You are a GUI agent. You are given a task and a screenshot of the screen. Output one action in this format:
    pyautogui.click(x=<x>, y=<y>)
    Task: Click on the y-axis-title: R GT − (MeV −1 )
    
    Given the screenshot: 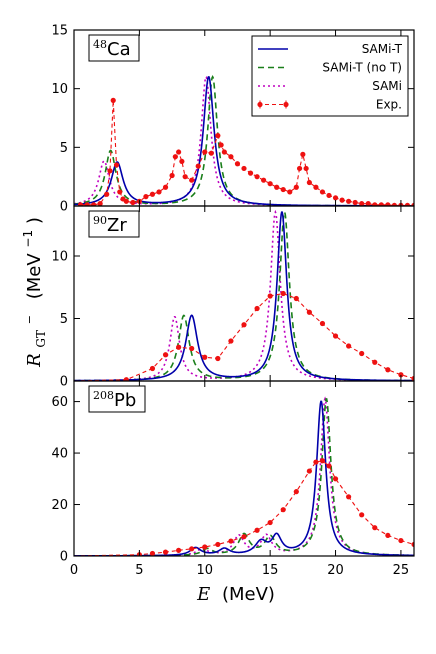 What is the action you would take?
    pyautogui.click(x=33, y=292)
    